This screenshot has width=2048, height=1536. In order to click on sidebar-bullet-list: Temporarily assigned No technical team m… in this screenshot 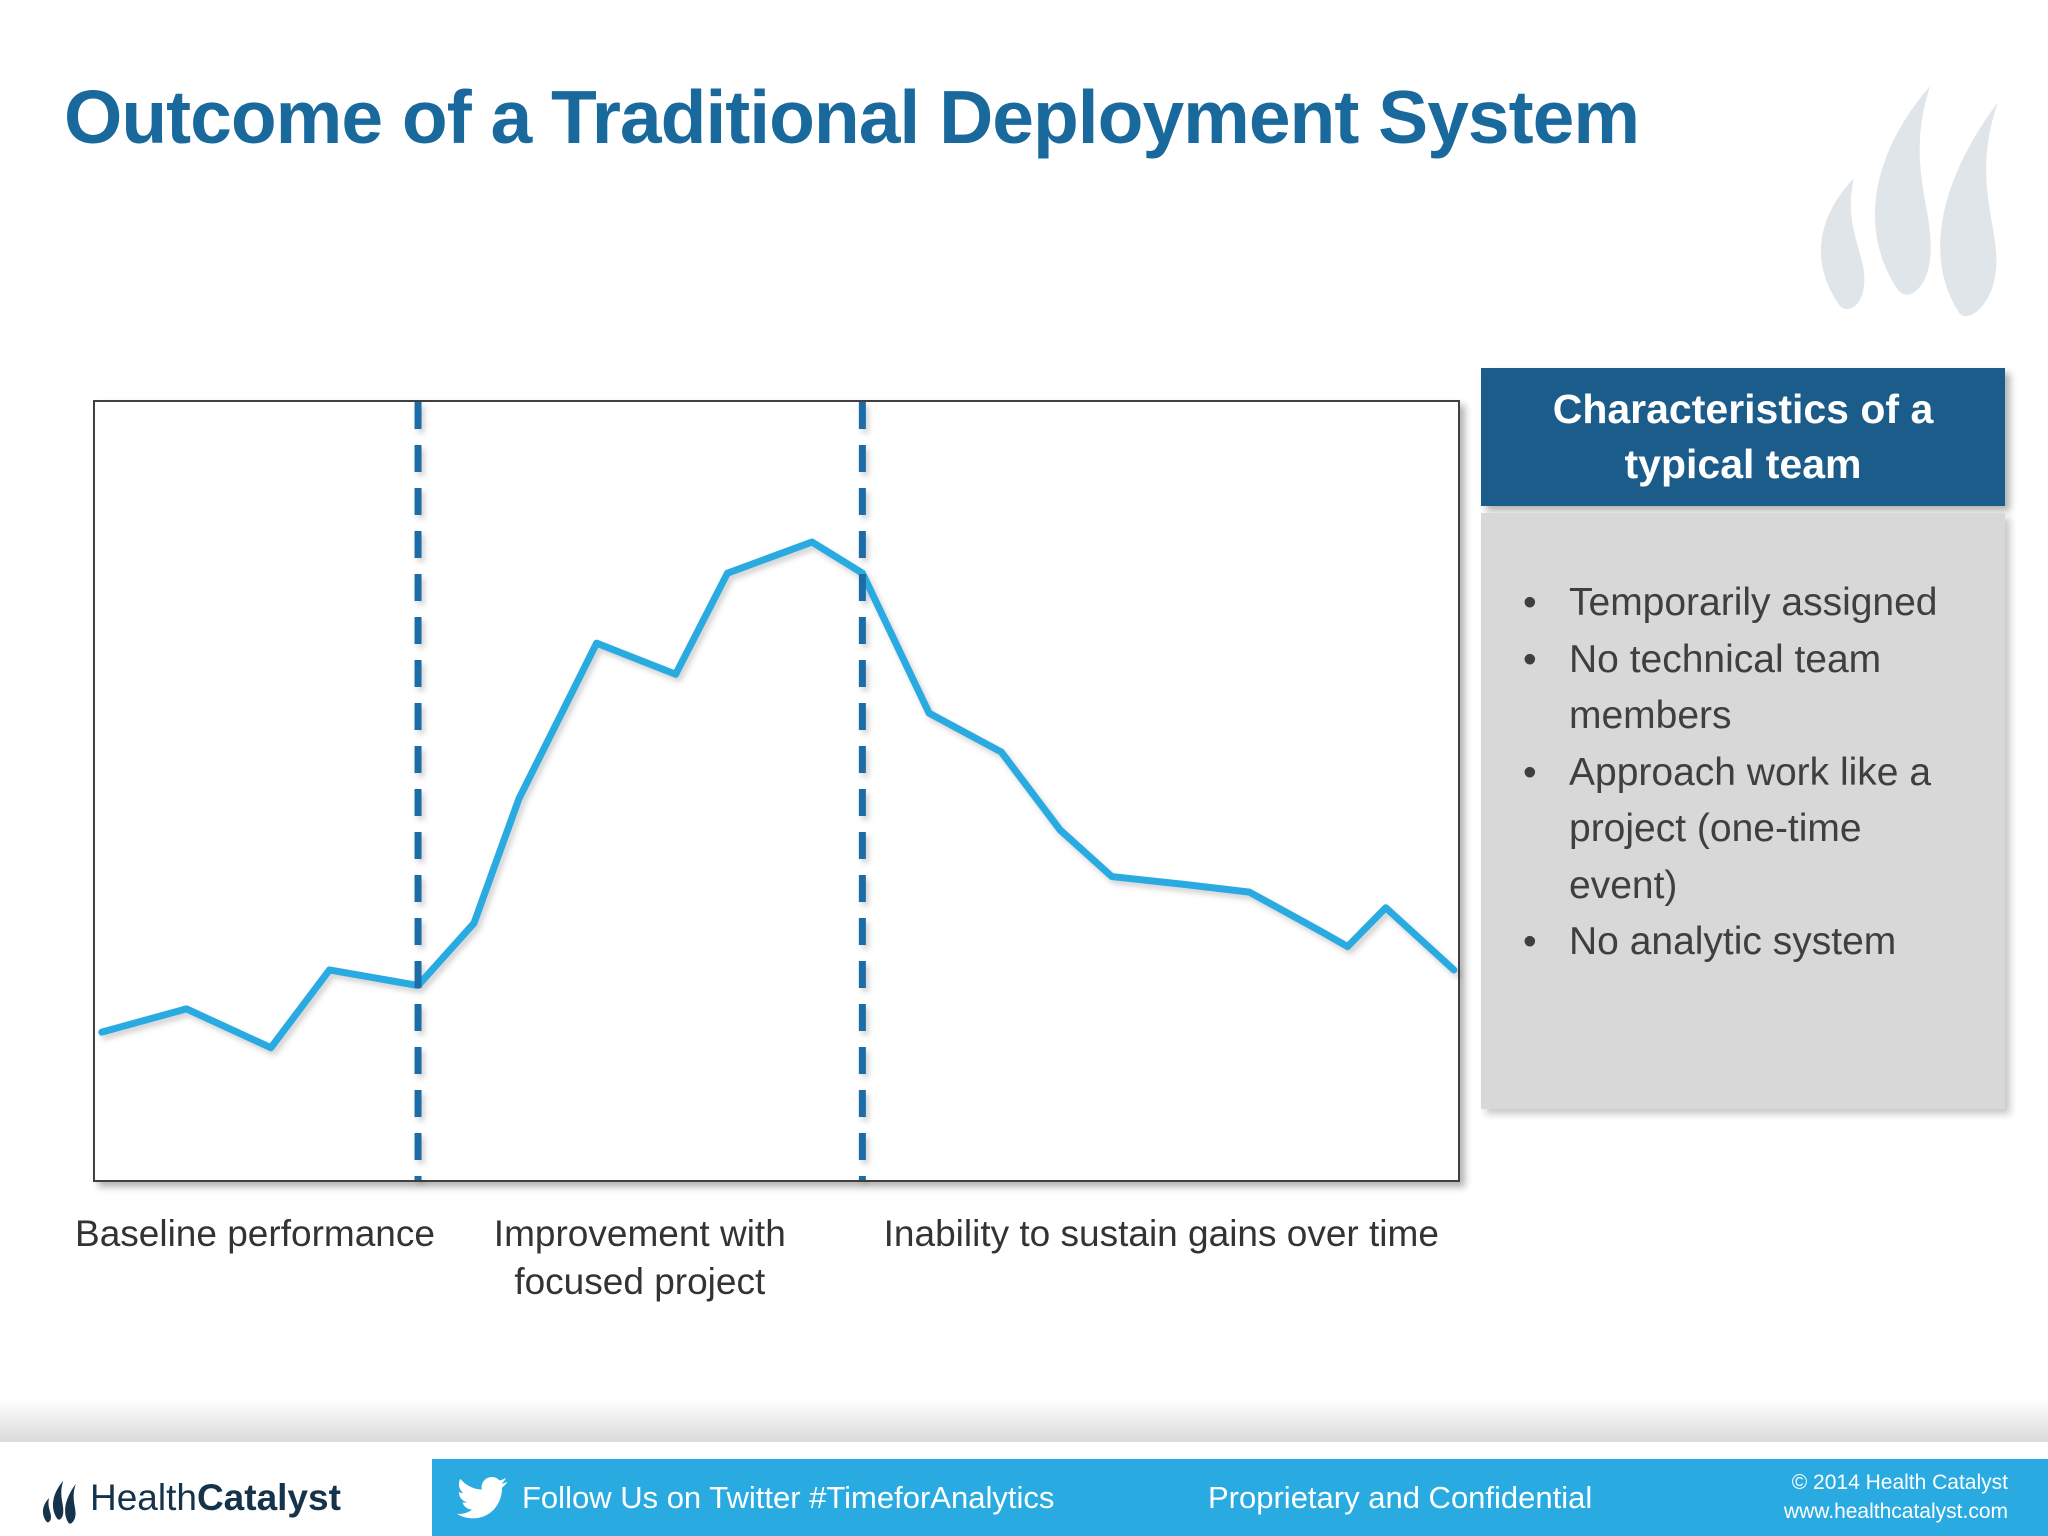, I will do `click(1731, 773)`.